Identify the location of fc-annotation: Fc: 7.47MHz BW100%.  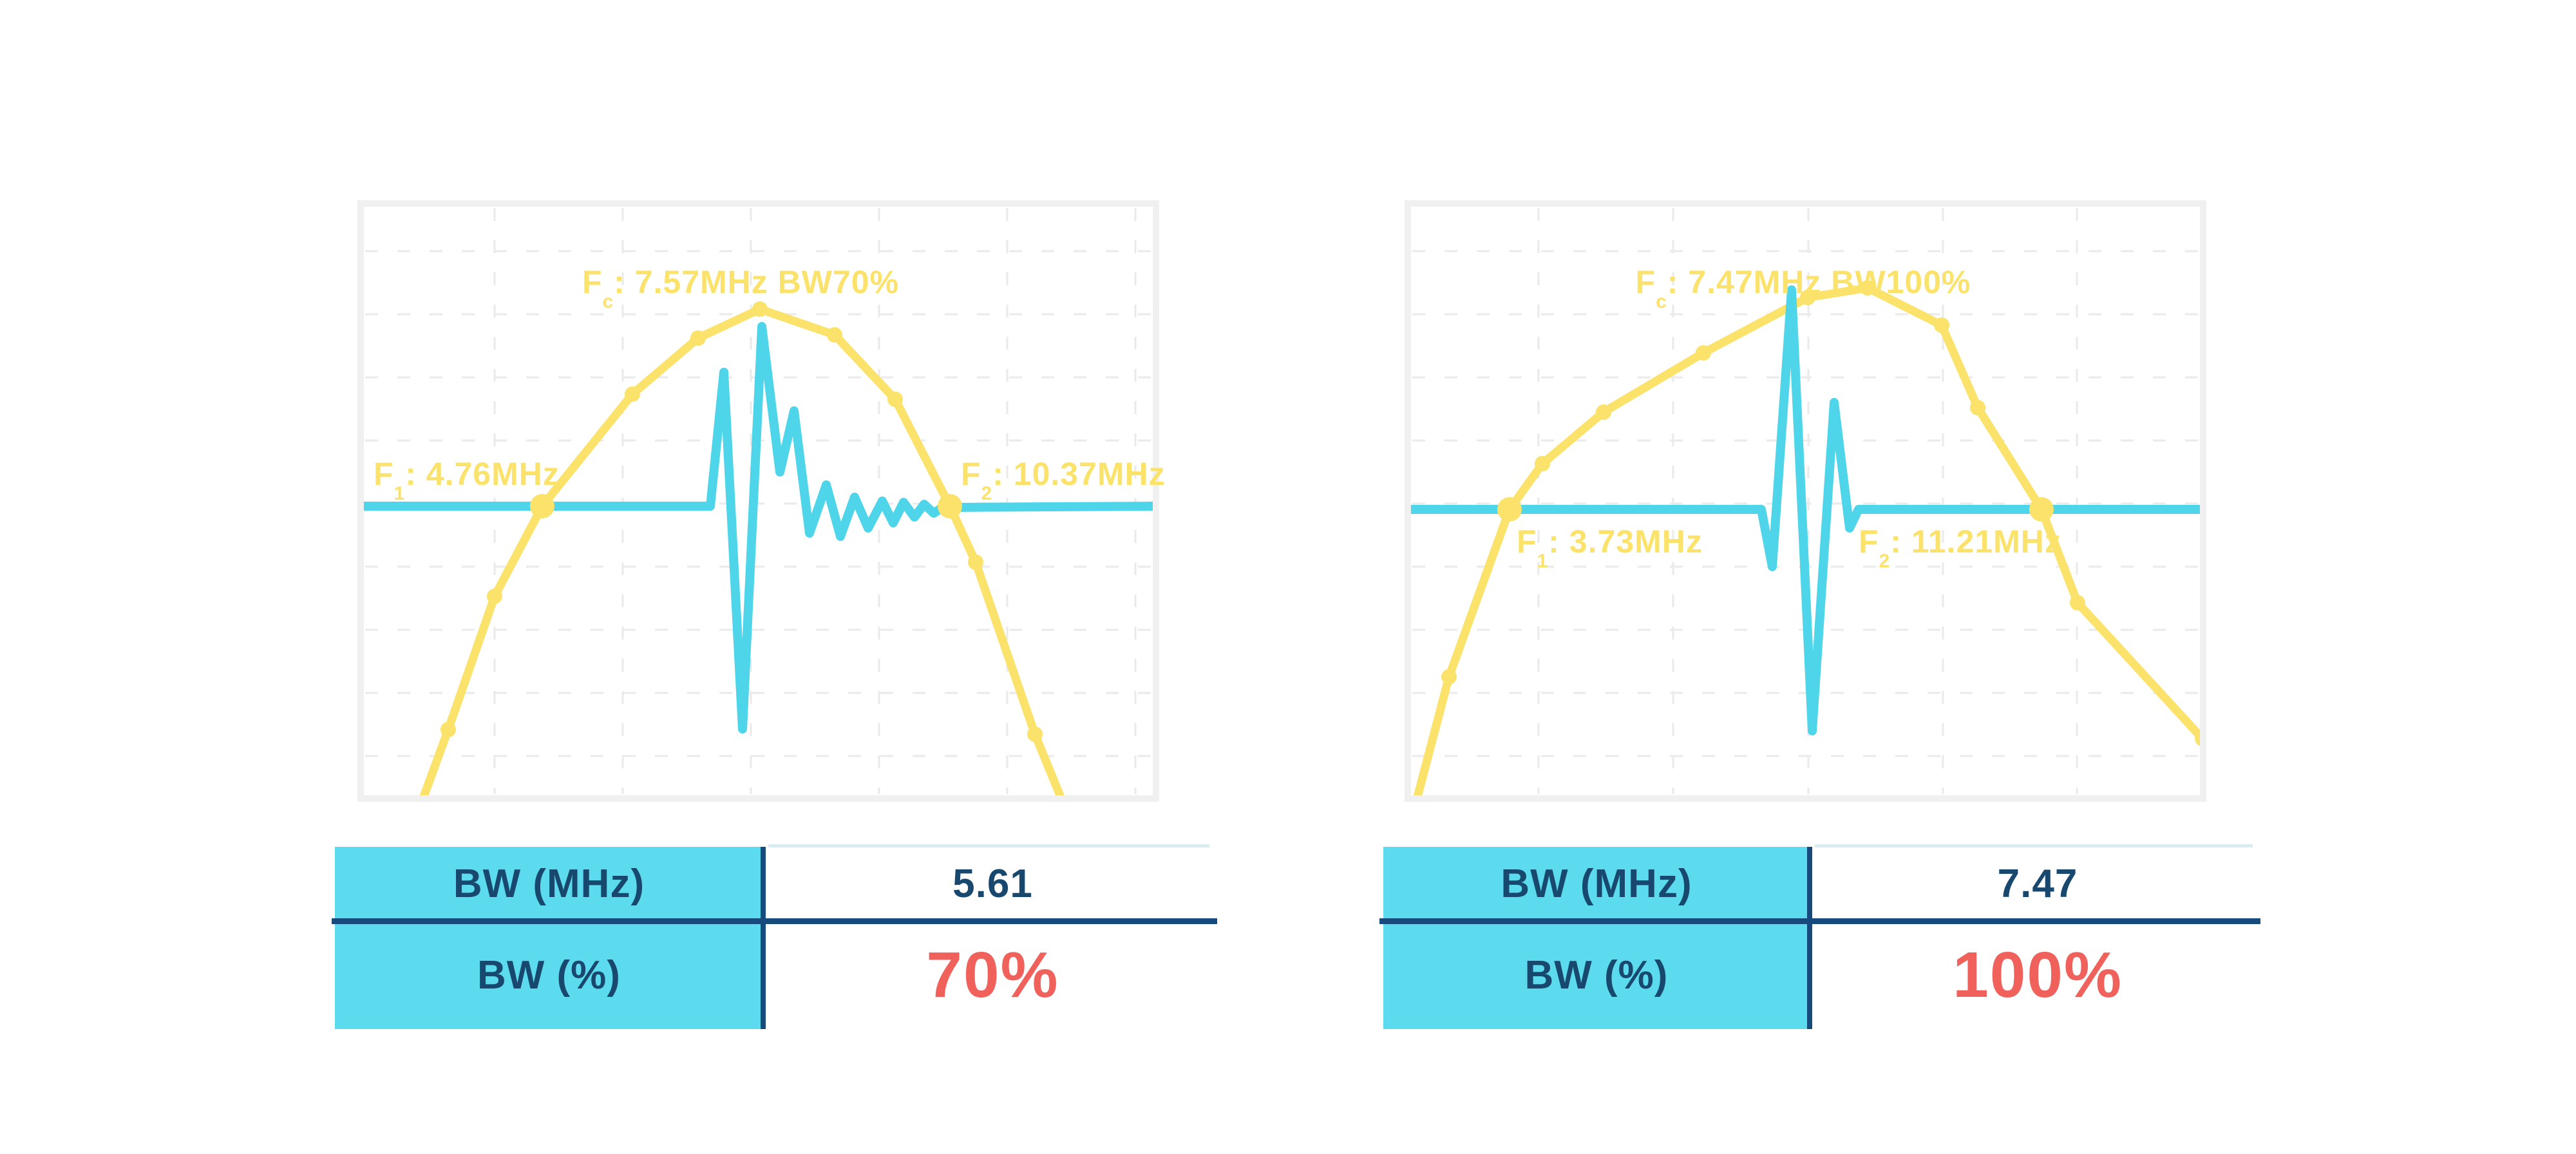
(1803, 288).